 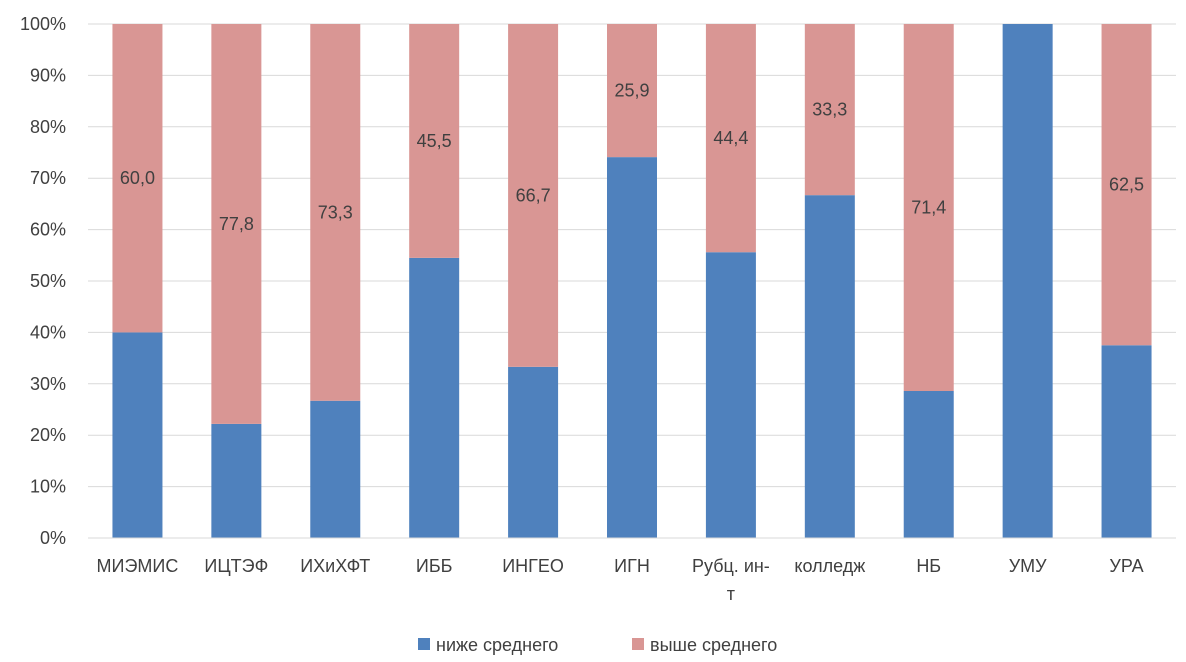 What do you see at coordinates (48, 127) in the screenshot?
I see `y-tick-label: 80%` at bounding box center [48, 127].